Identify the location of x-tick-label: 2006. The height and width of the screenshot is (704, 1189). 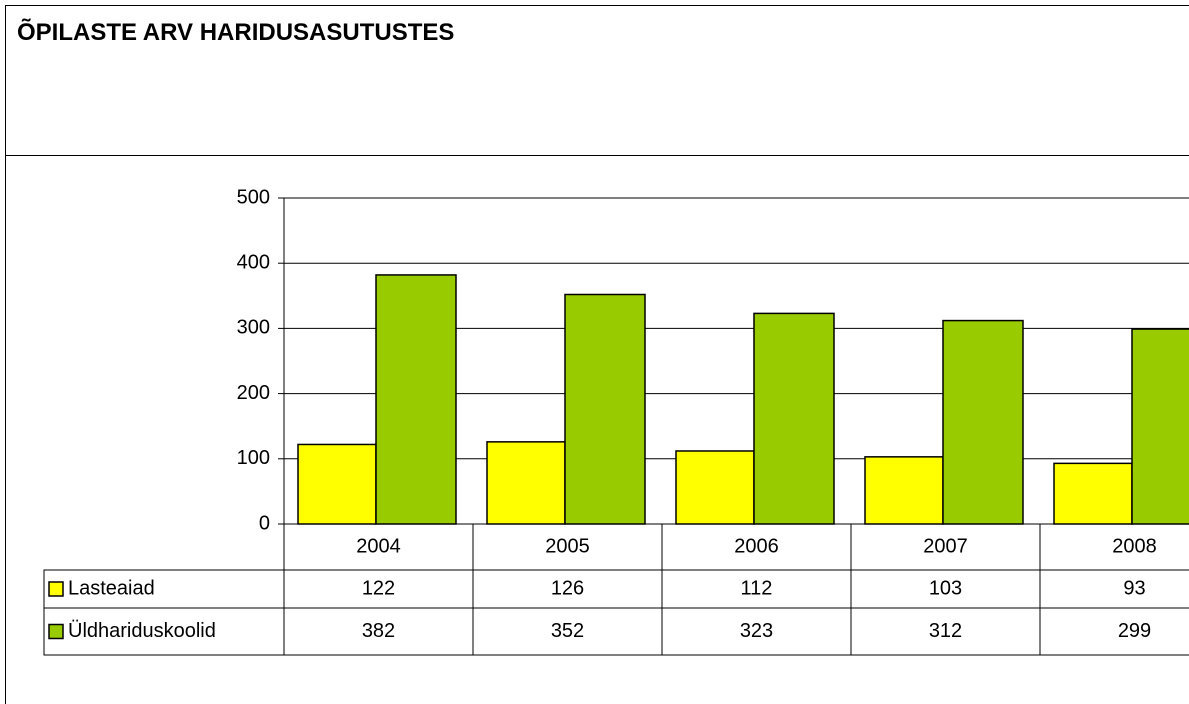
(756, 546).